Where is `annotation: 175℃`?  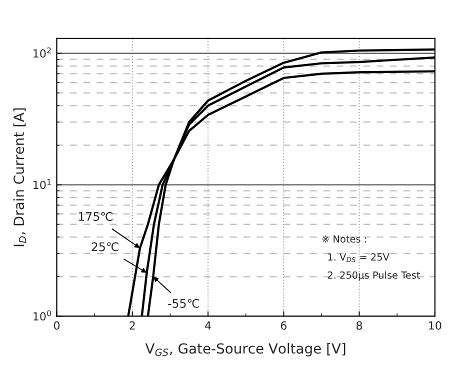 annotation: 175℃ is located at coordinates (95, 216).